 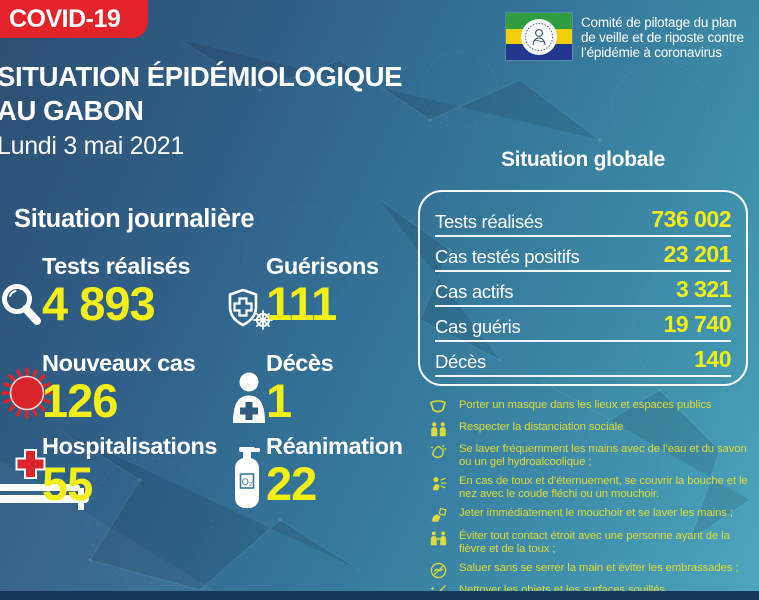 I want to click on virus-icon, so click(x=28, y=395).